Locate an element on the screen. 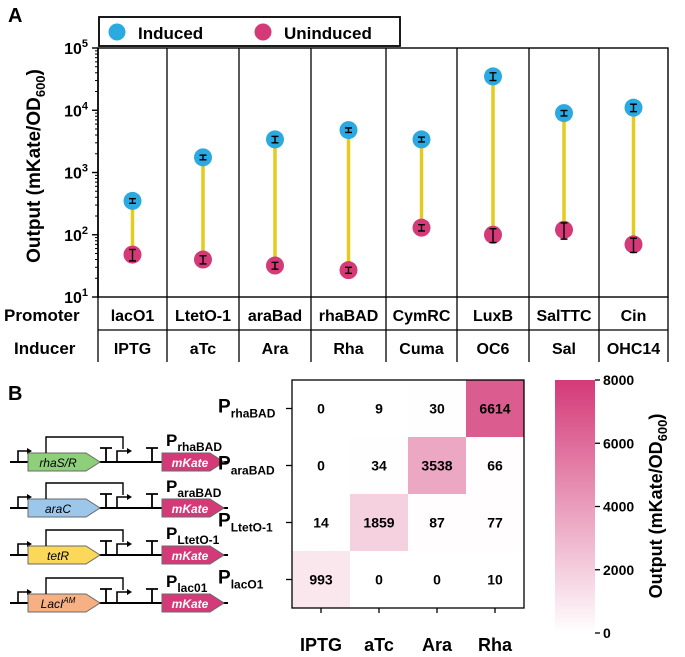  circuit-promoter-label: PLtetO-1 is located at coordinates (193, 535).